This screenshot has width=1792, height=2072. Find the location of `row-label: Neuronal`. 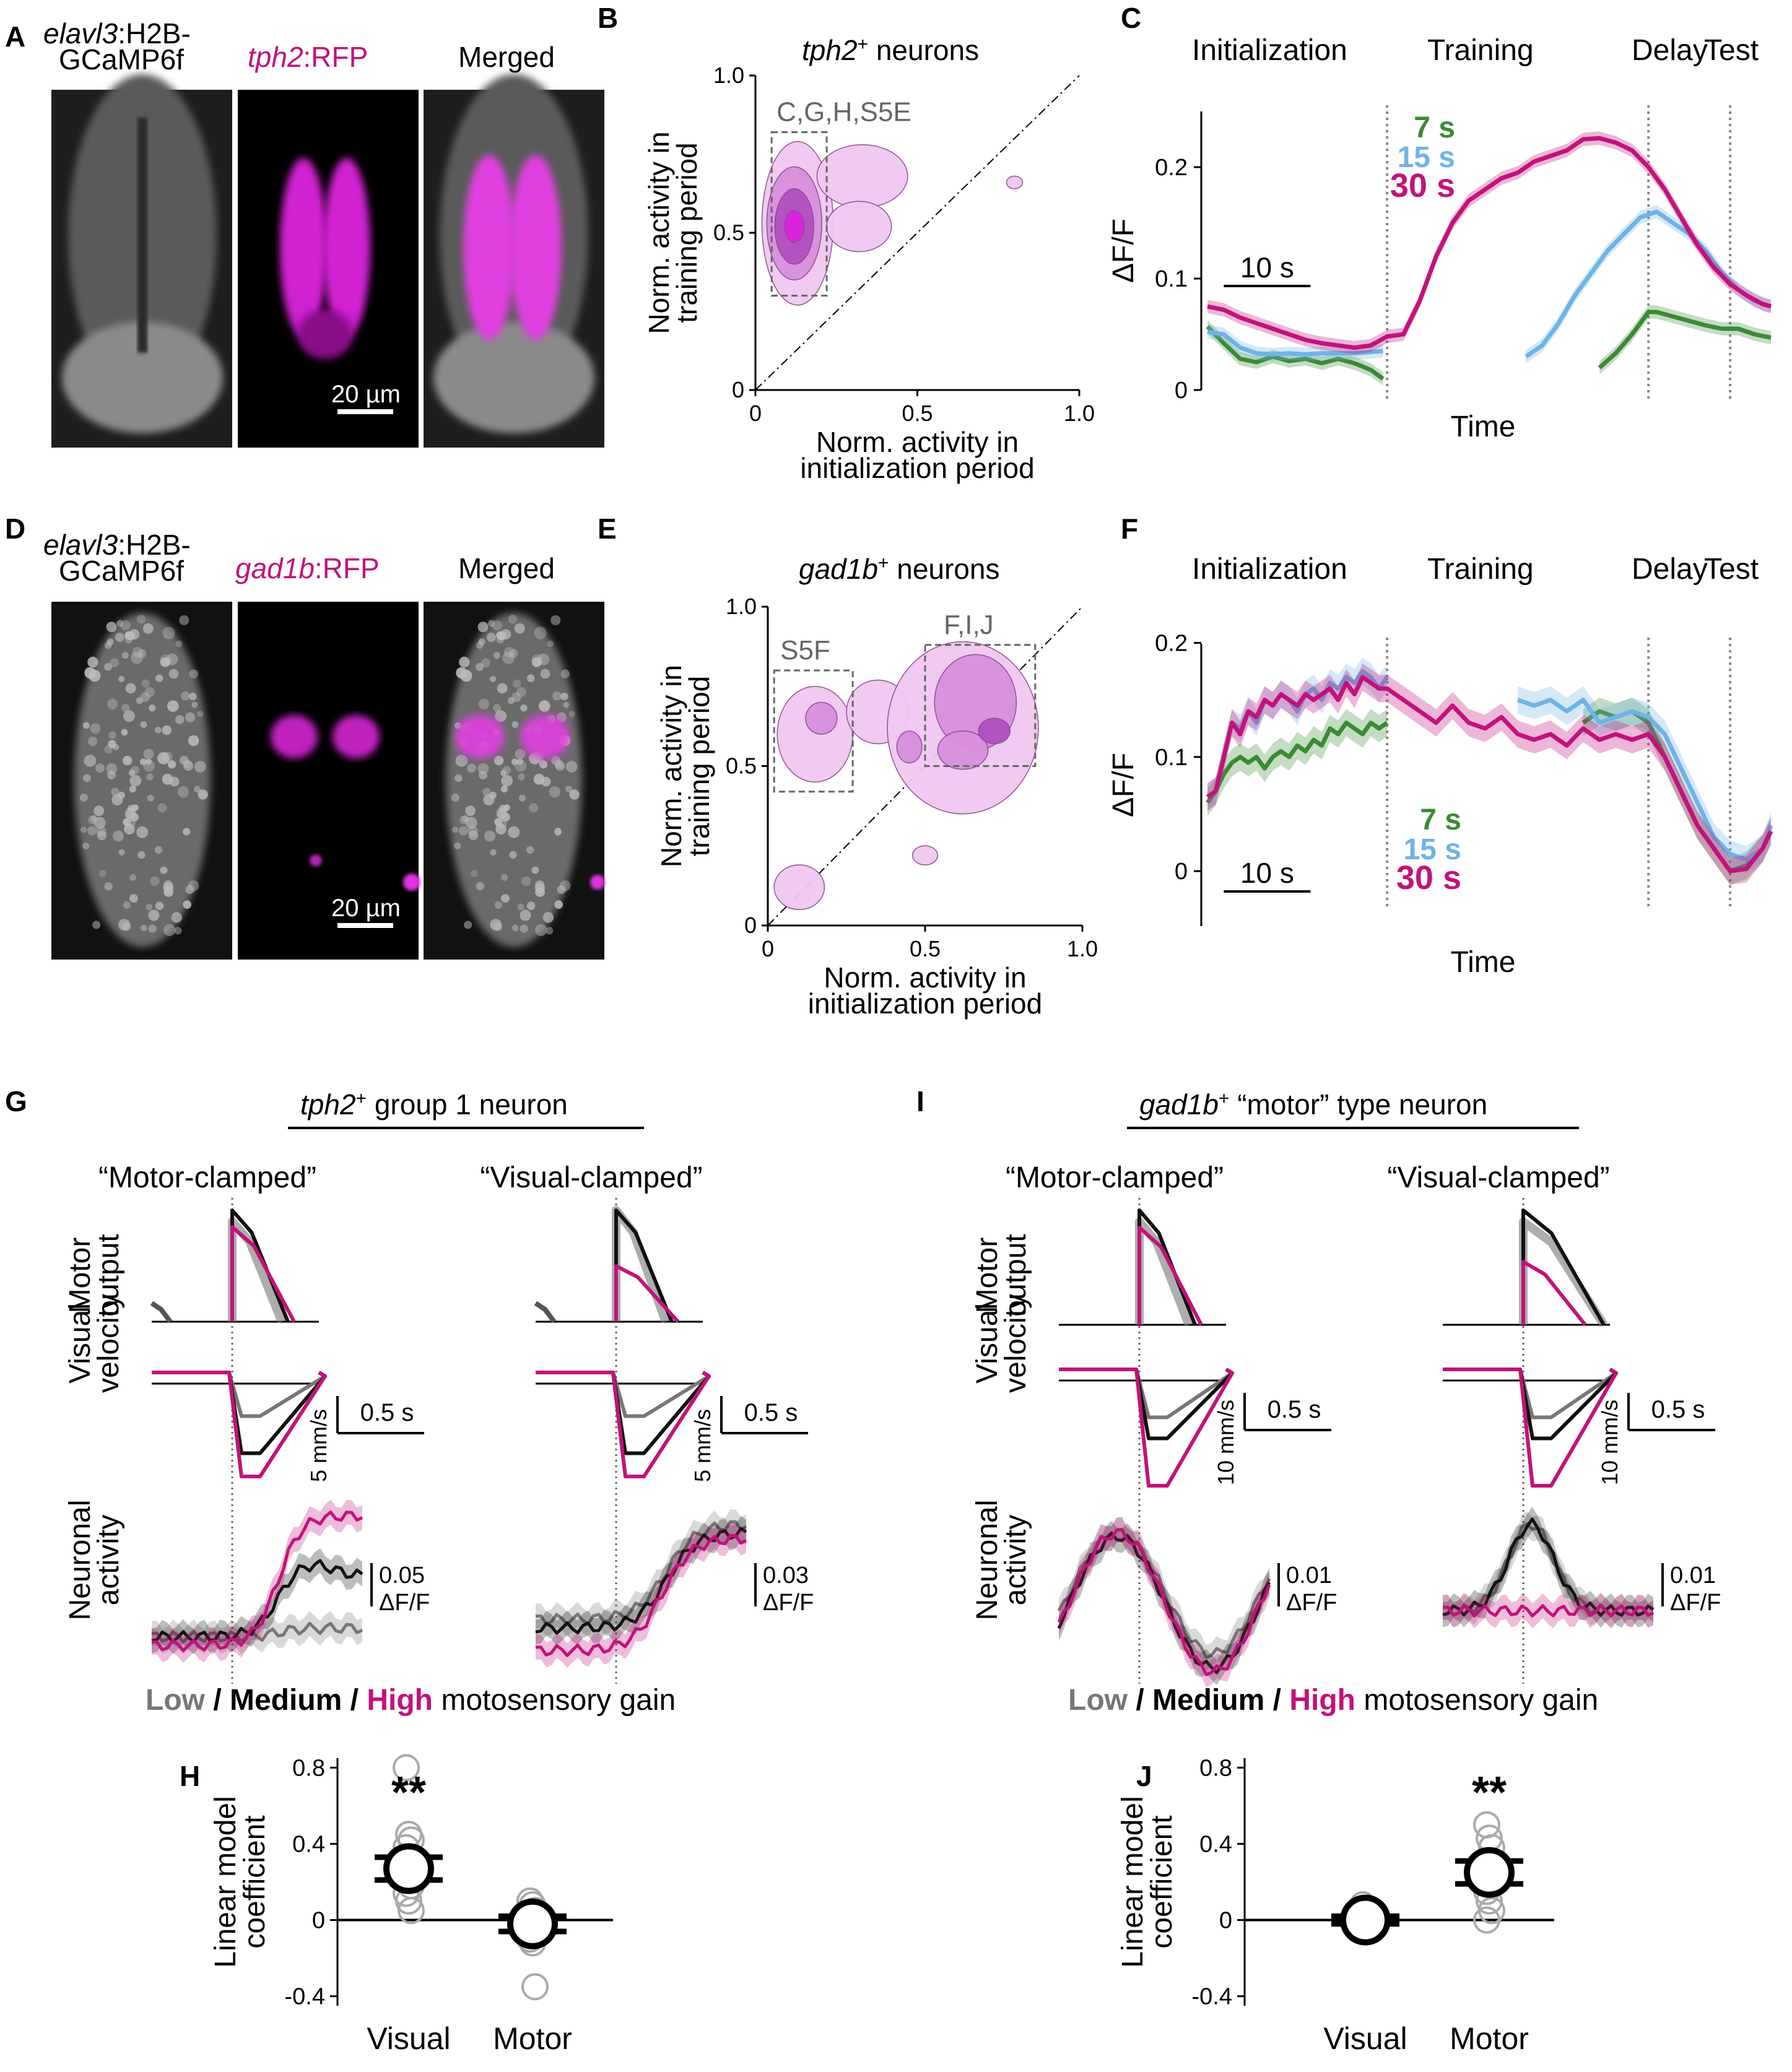

row-label: Neuronal is located at coordinates (988, 1560).